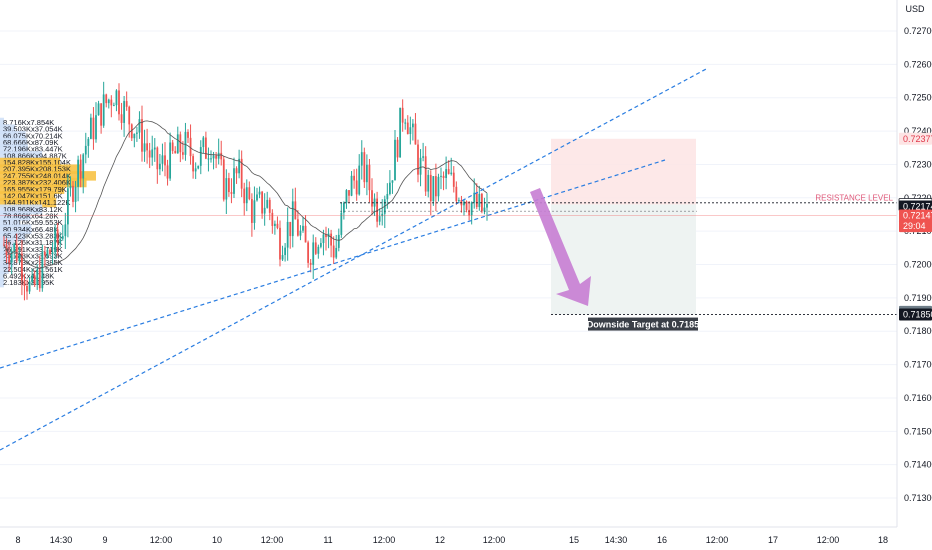 The image size is (932, 550). I want to click on volume-label: 65.423Kx53.283K, so click(33, 235).